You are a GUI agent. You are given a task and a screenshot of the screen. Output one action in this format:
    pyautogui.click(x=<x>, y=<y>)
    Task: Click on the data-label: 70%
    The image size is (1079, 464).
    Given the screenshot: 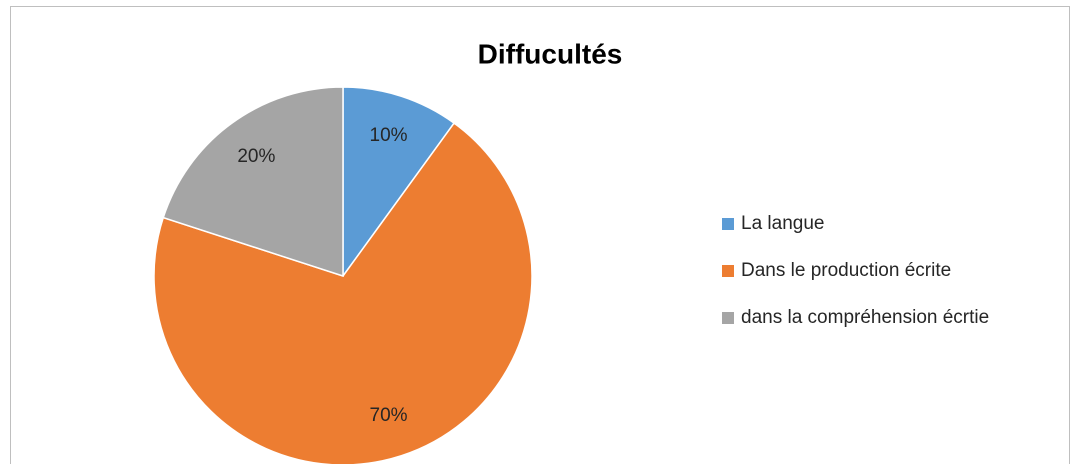 What is the action you would take?
    pyautogui.click(x=389, y=415)
    